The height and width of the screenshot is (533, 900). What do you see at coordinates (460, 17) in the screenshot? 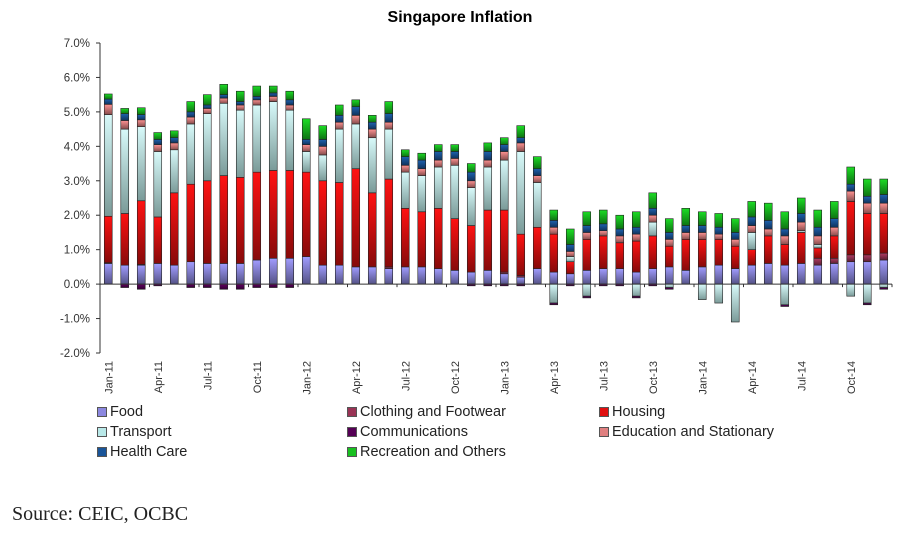
I see `chart-title: Singapore Inflation` at bounding box center [460, 17].